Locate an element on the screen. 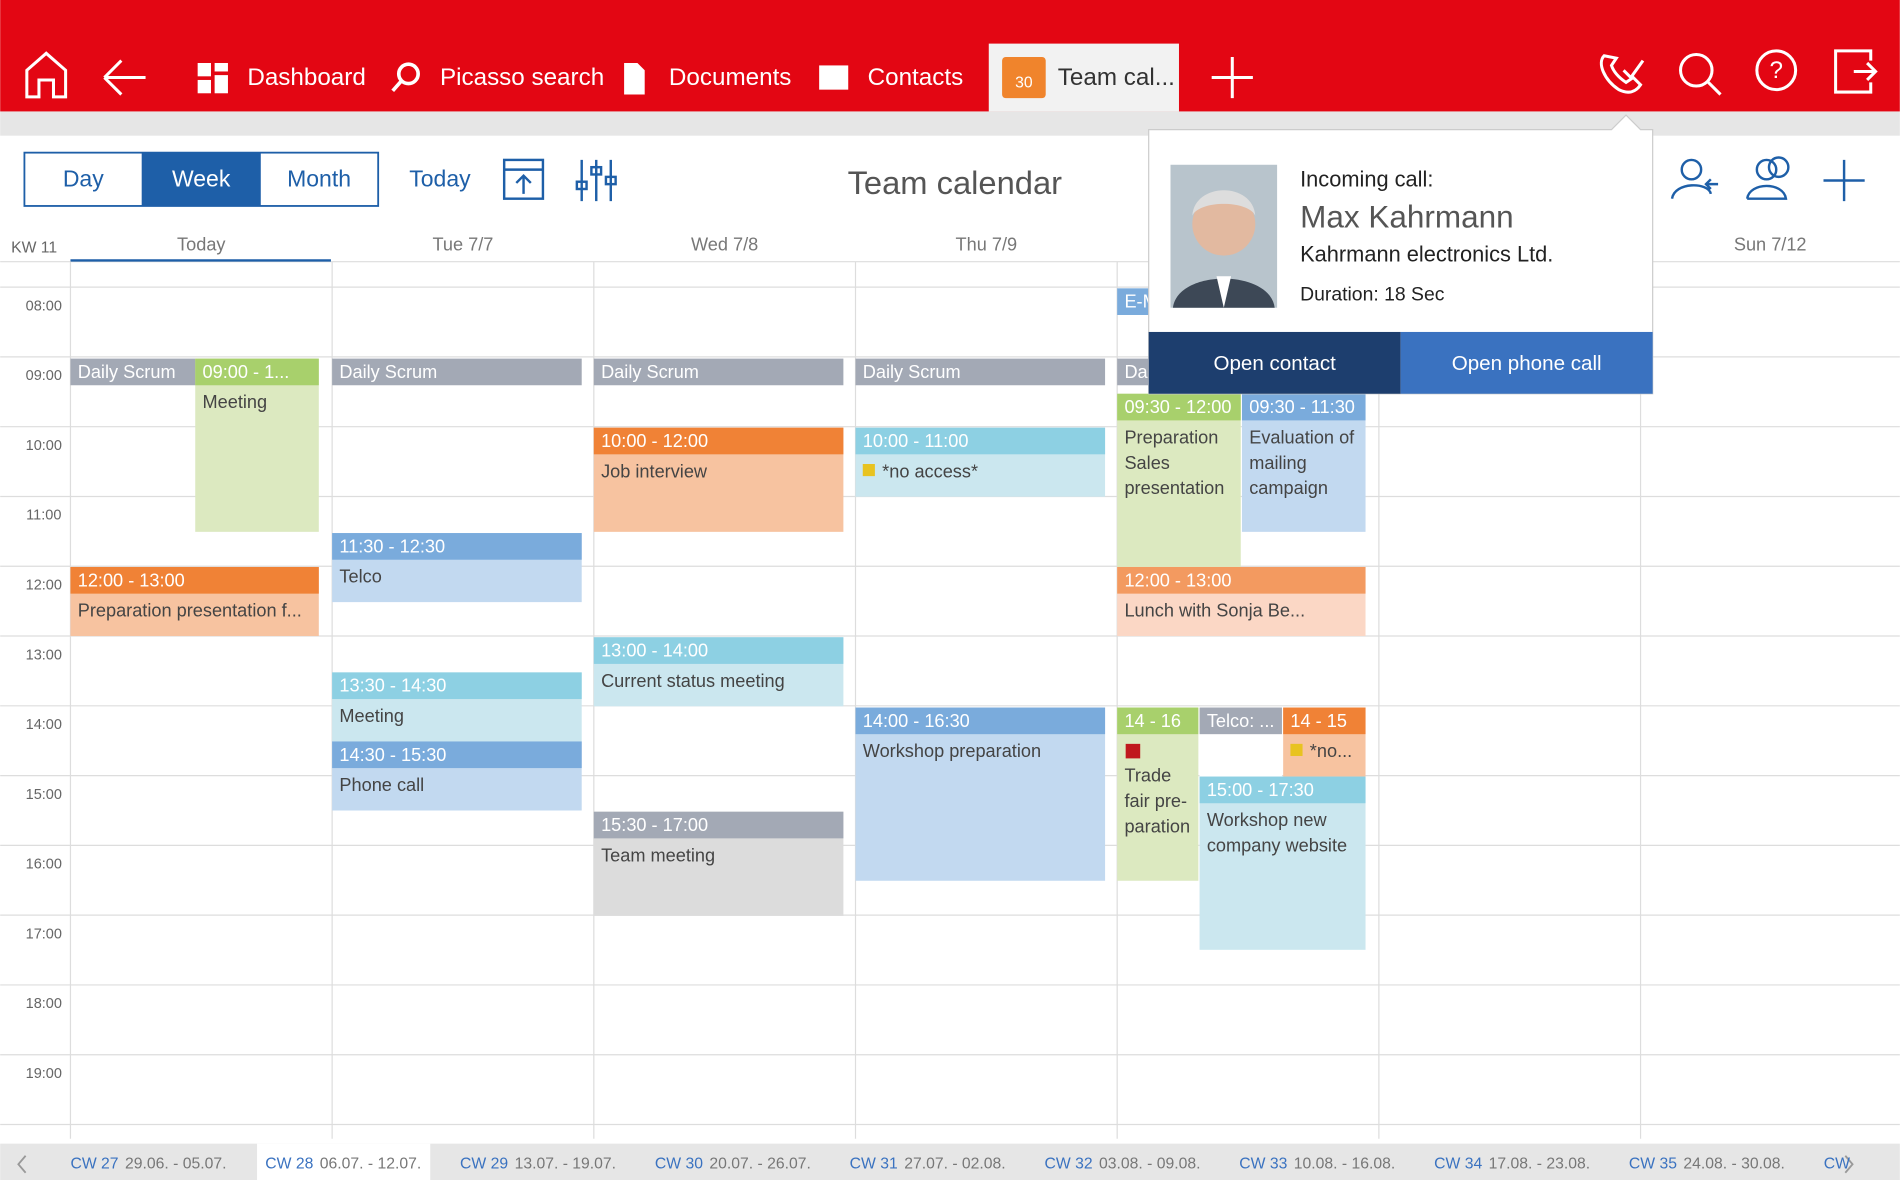  event: 14 - 16 Trade fair pre-paration is located at coordinates (1158, 794).